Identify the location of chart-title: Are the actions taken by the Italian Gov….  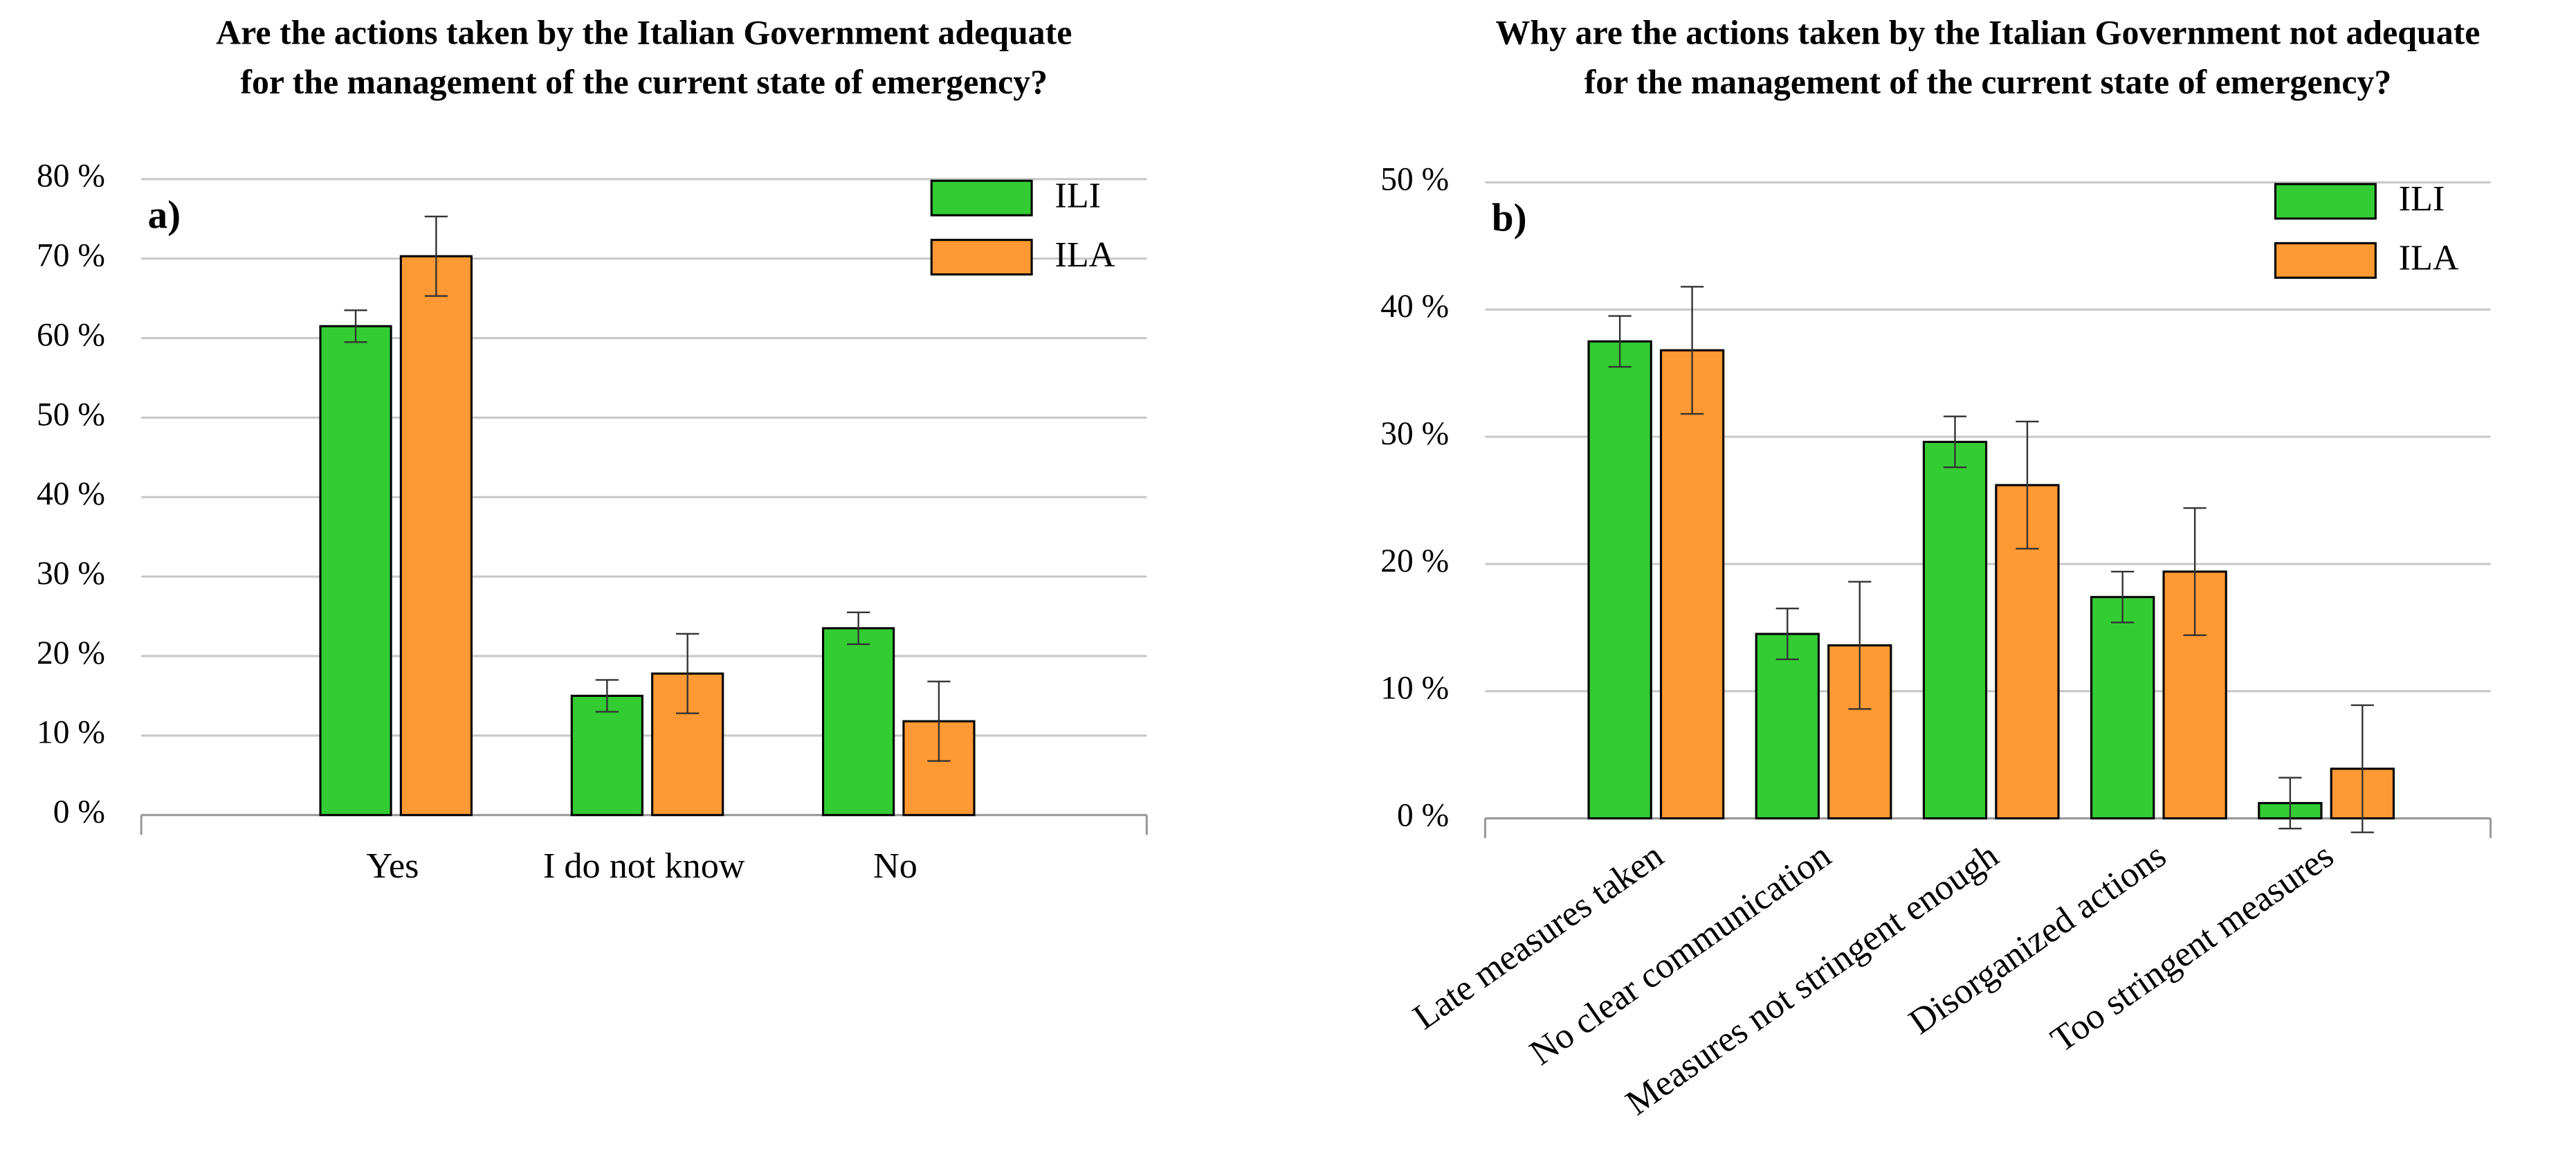
(644, 33).